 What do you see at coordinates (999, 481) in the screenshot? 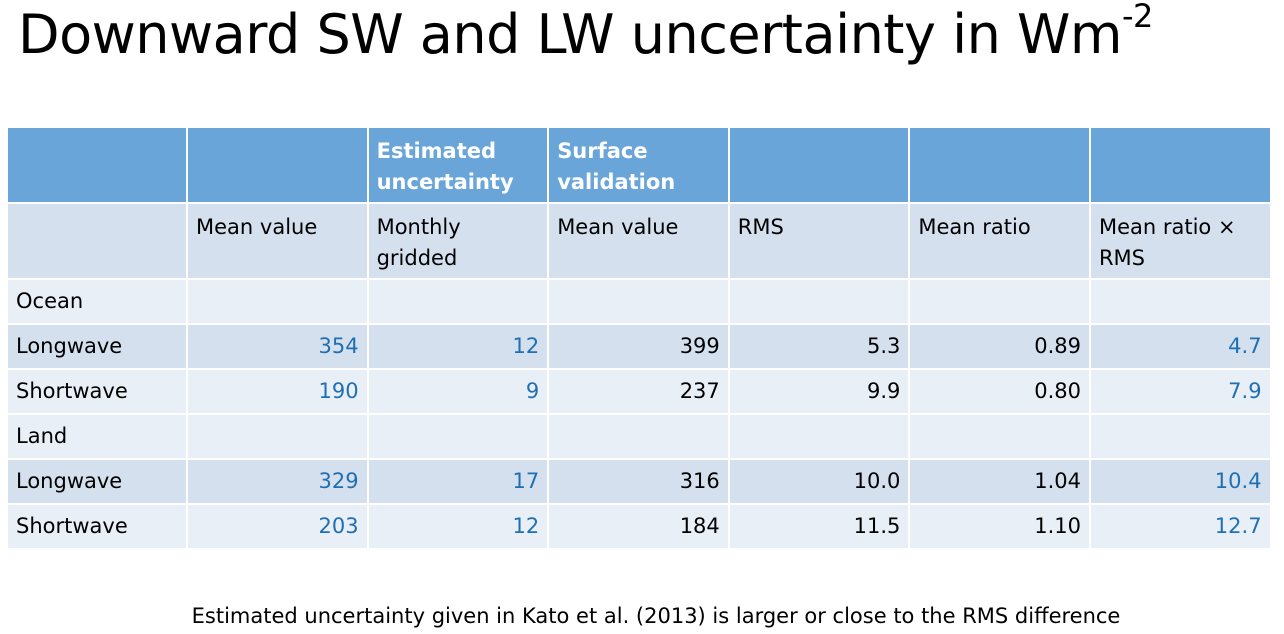
I see `value-cell: 1.04` at bounding box center [999, 481].